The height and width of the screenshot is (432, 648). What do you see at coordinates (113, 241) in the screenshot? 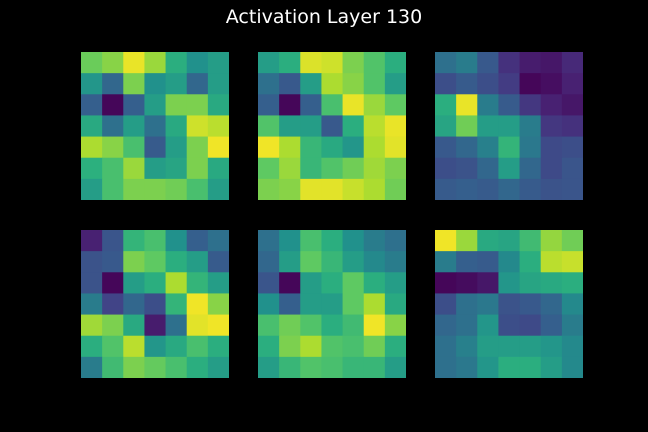
I see `heatmap-cell-r0-c1` at bounding box center [113, 241].